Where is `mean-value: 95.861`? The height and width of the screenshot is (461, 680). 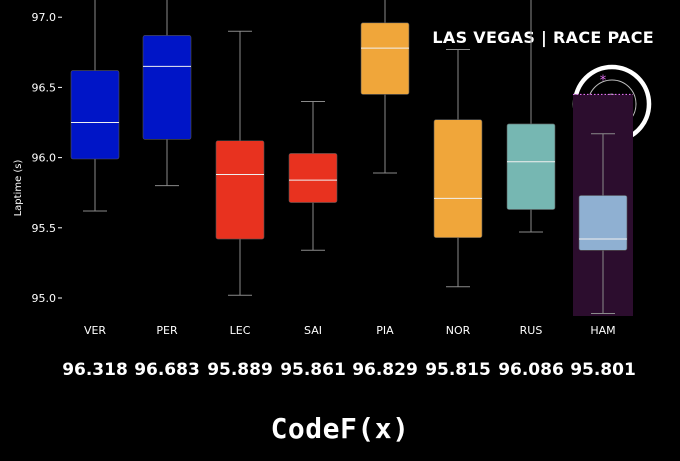 mean-value: 95.861 is located at coordinates (313, 370).